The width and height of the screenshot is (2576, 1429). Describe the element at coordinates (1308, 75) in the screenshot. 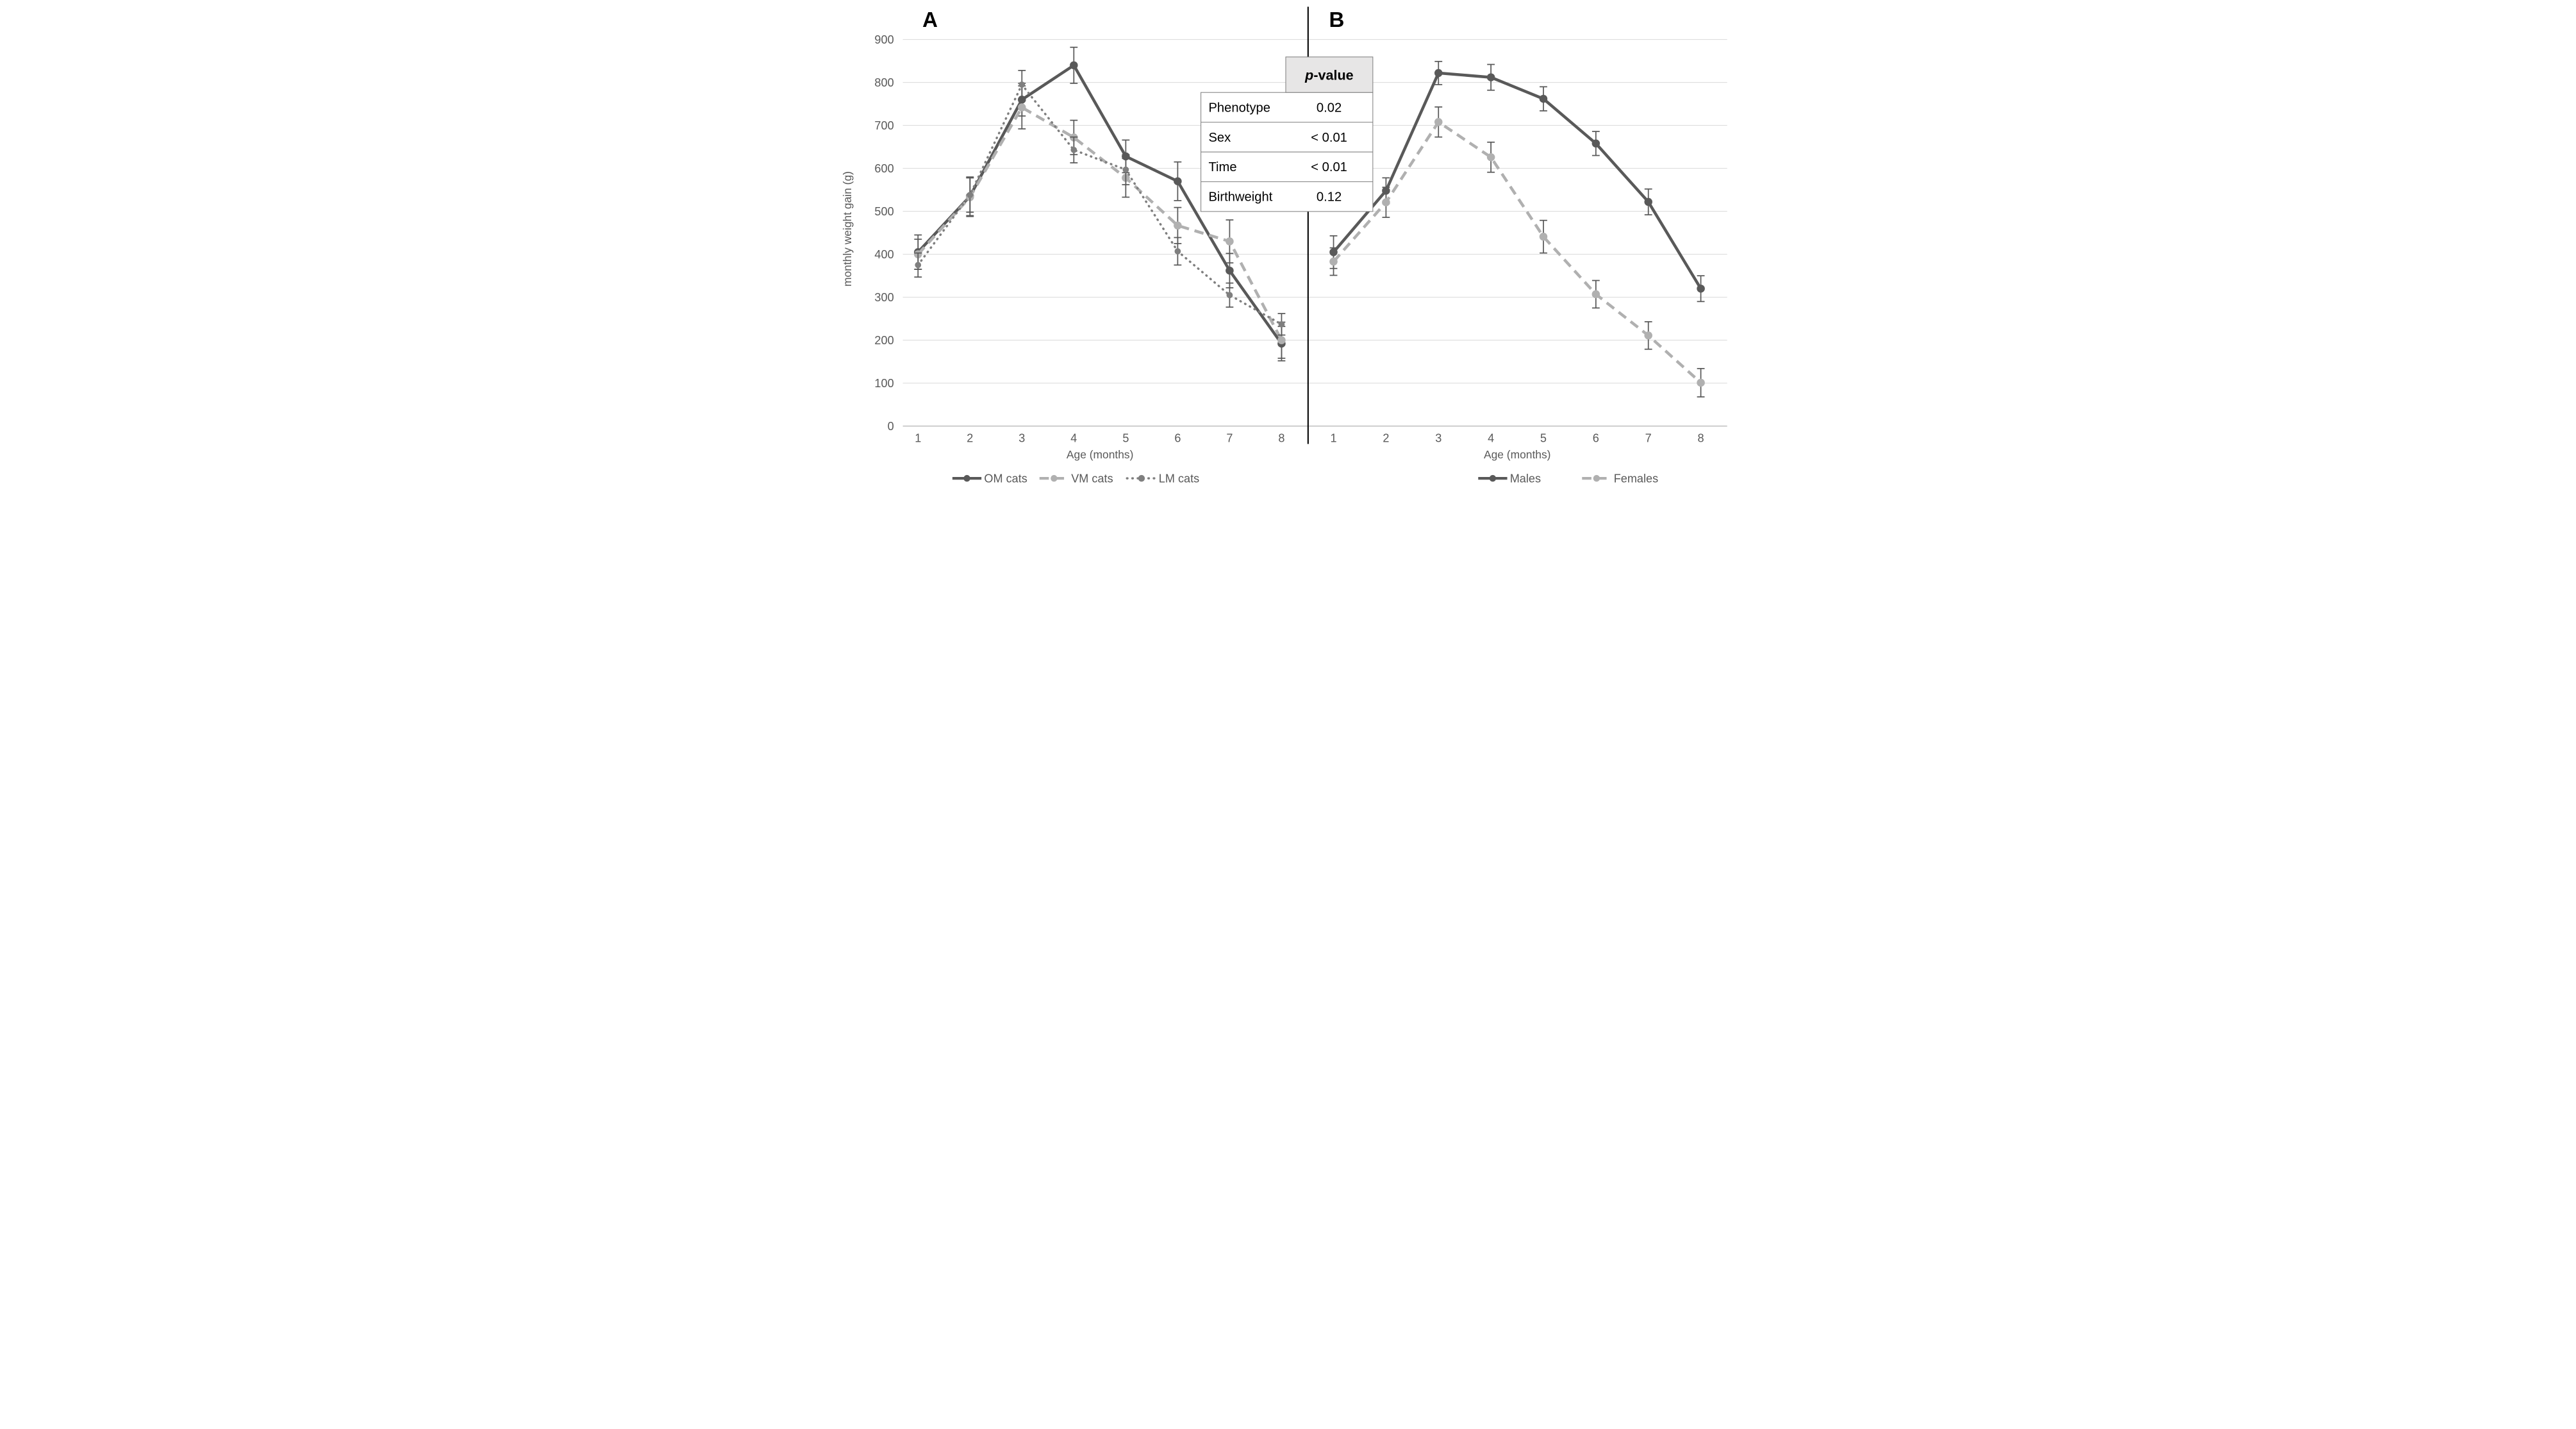

I see `p-value-header-italic-p: p` at that location.